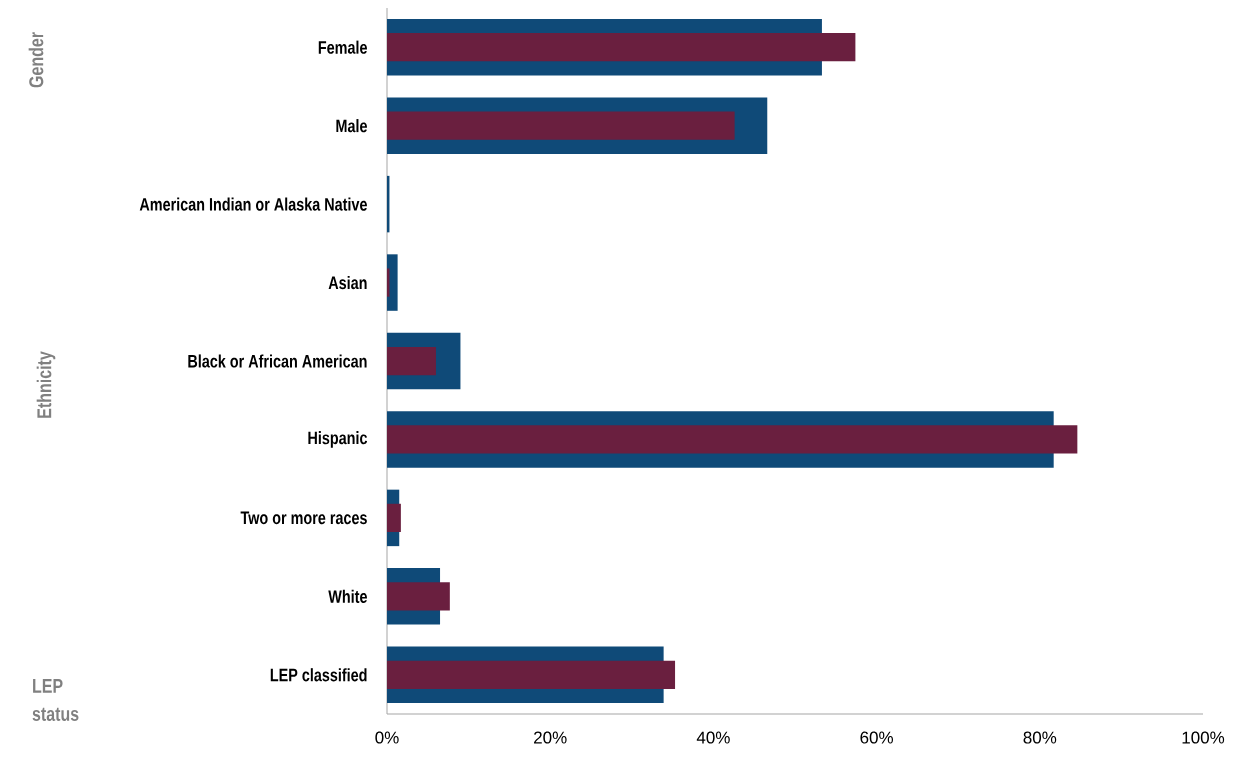 The width and height of the screenshot is (1244, 771). What do you see at coordinates (347, 282) in the screenshot?
I see `y-tick-label: Asian` at bounding box center [347, 282].